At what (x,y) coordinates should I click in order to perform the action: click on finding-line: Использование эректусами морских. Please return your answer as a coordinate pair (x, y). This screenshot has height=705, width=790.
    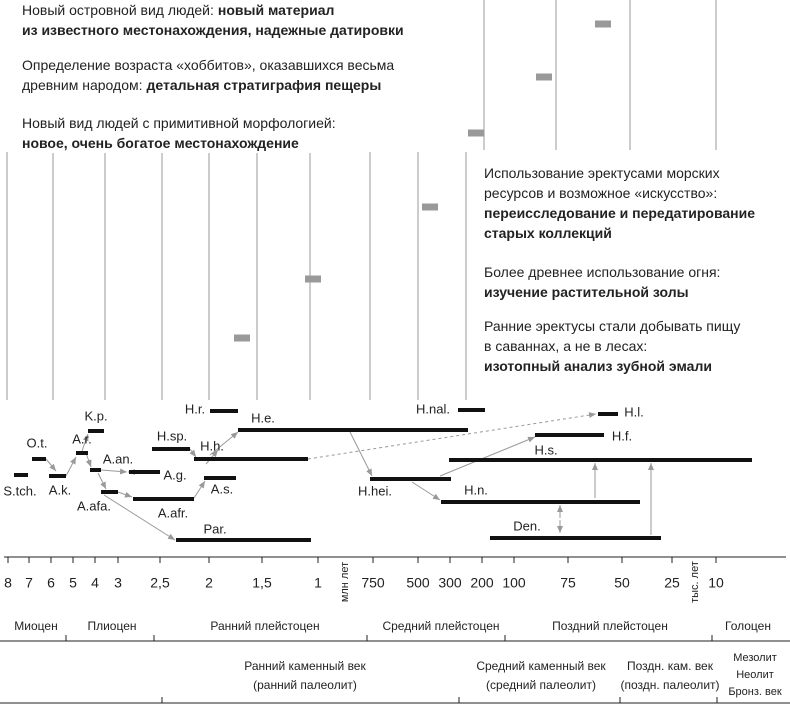
    Looking at the image, I should click on (619, 173).